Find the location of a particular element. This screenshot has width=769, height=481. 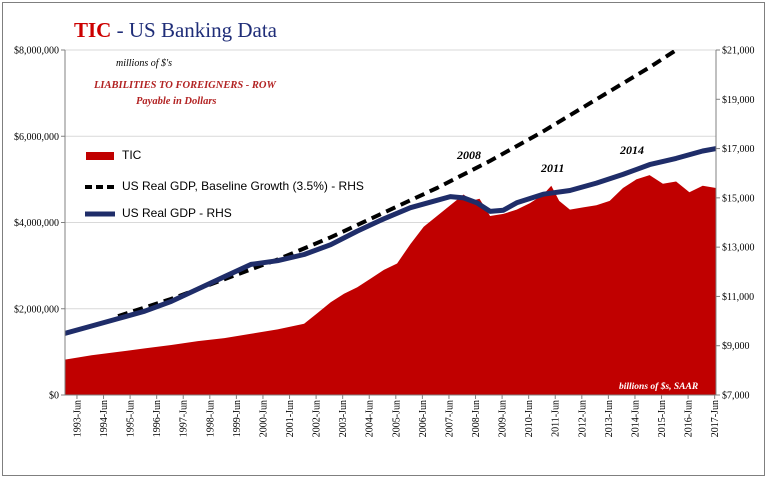

x-tick-label: 2016-Jun is located at coordinates (689, 418).